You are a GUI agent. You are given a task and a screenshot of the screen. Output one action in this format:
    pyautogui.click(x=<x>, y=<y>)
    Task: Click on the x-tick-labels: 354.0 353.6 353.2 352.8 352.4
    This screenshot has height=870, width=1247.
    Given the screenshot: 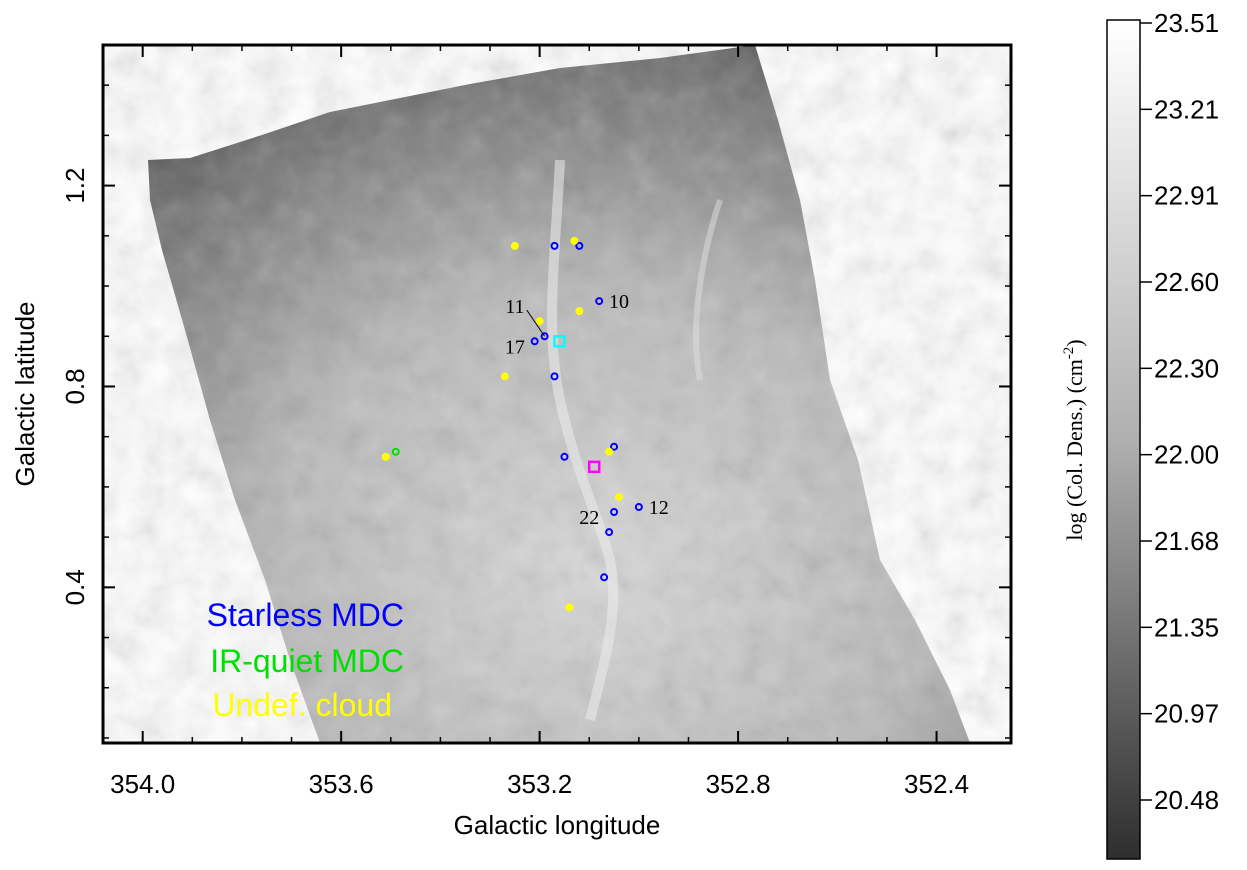 What is the action you would take?
    pyautogui.click(x=539, y=784)
    